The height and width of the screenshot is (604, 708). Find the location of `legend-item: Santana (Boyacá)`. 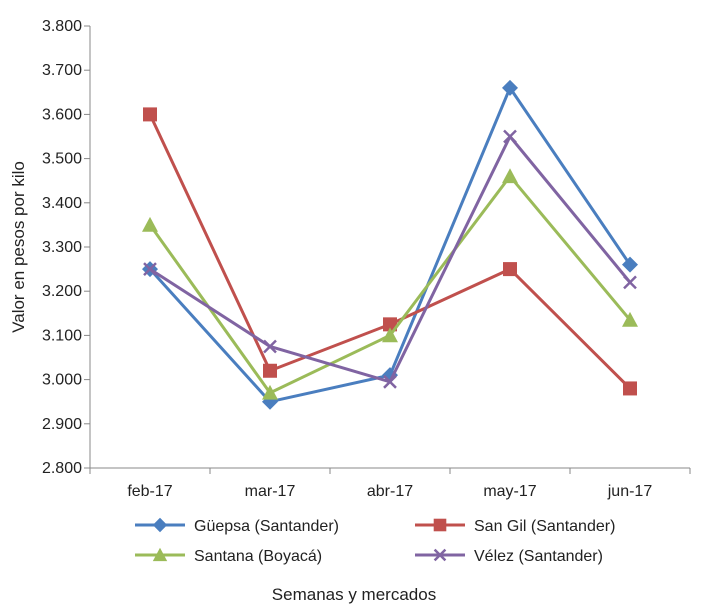

legend-item: Santana (Boyacá) is located at coordinates (228, 556).